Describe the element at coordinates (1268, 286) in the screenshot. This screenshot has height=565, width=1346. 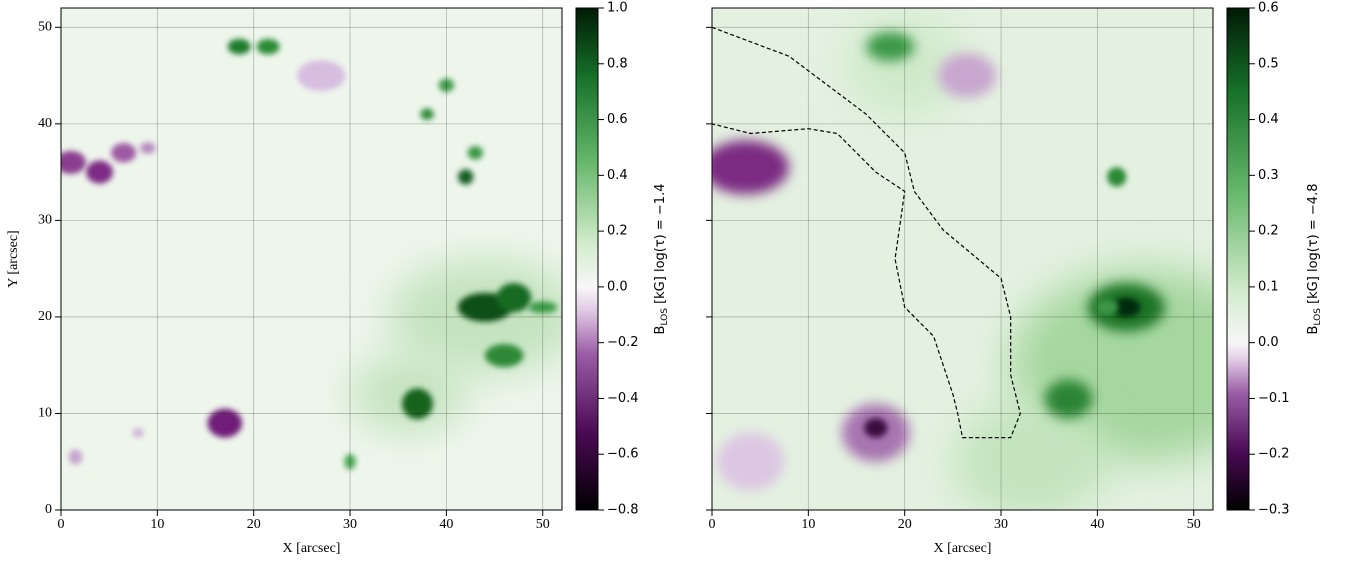
I see `colorbar-tick-label: 0.1` at that location.